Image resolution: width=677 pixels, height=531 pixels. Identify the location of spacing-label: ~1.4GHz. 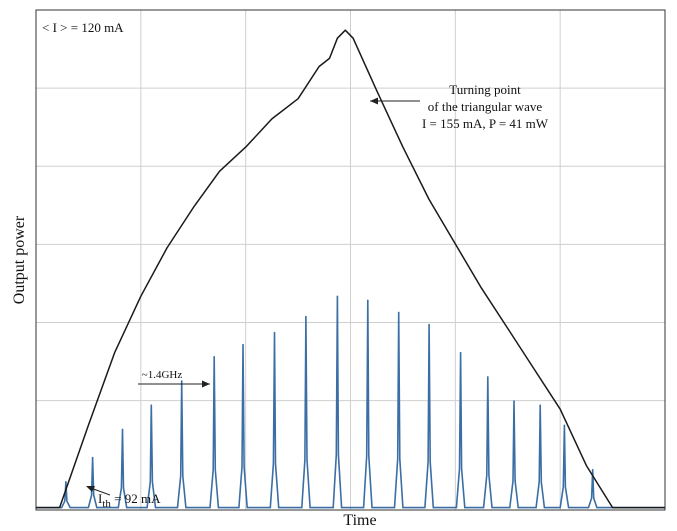
(162, 375).